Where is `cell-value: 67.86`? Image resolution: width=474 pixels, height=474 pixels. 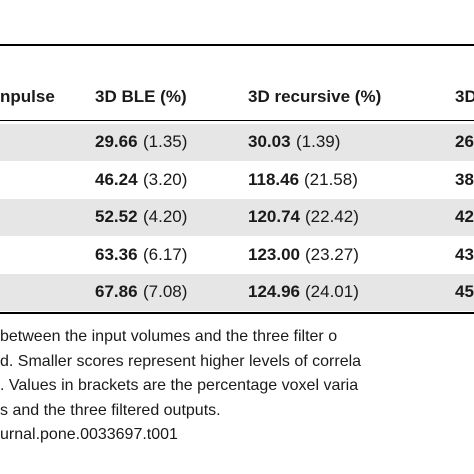
cell-value: 67.86 is located at coordinates (116, 291).